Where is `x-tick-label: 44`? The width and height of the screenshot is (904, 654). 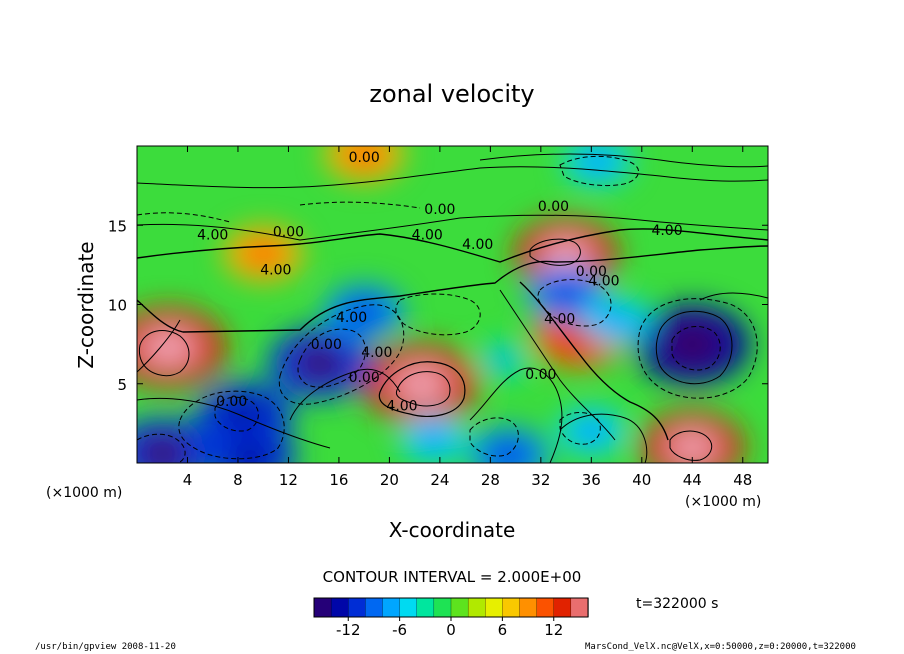
x-tick-label: 44 is located at coordinates (692, 480).